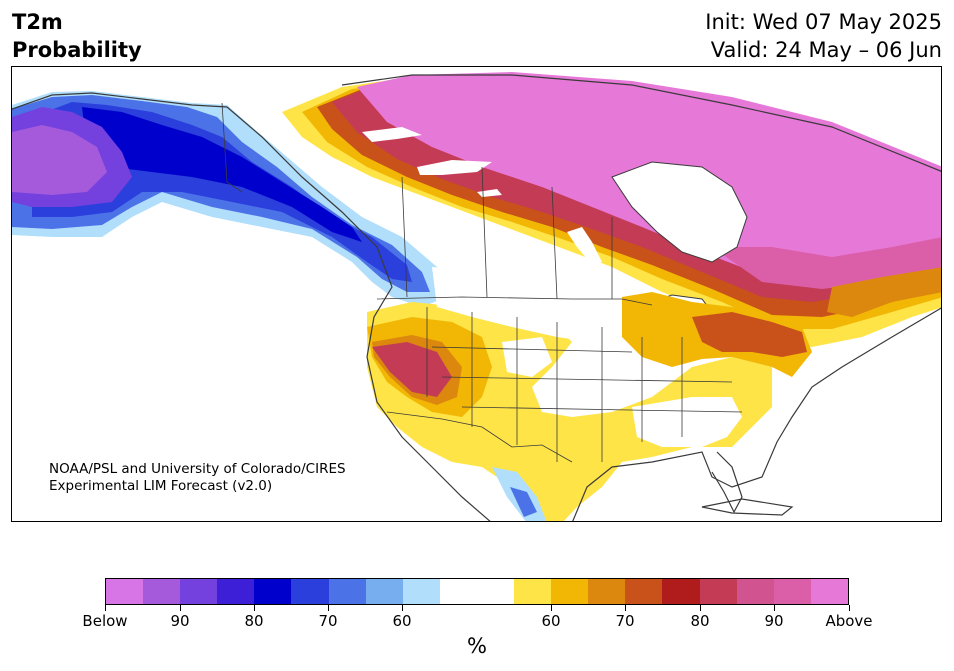 The height and width of the screenshot is (671, 954). Describe the element at coordinates (392, 134) in the screenshot. I see `great-slave-lake` at that location.